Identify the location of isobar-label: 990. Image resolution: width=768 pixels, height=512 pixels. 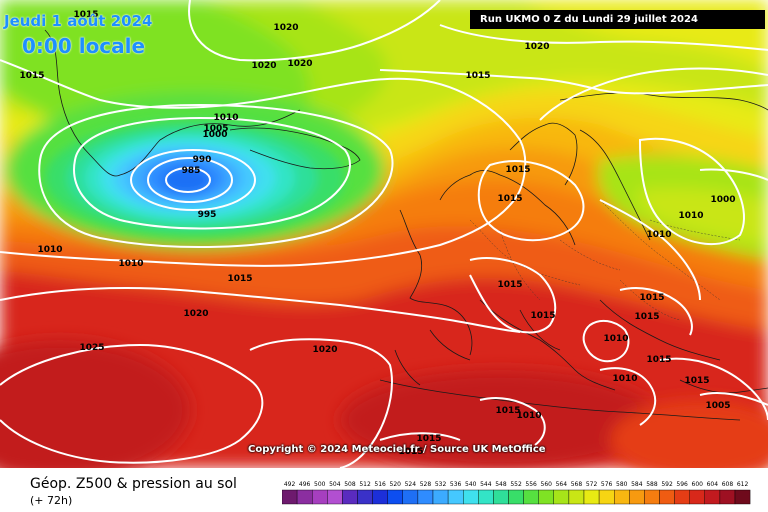
(202, 160).